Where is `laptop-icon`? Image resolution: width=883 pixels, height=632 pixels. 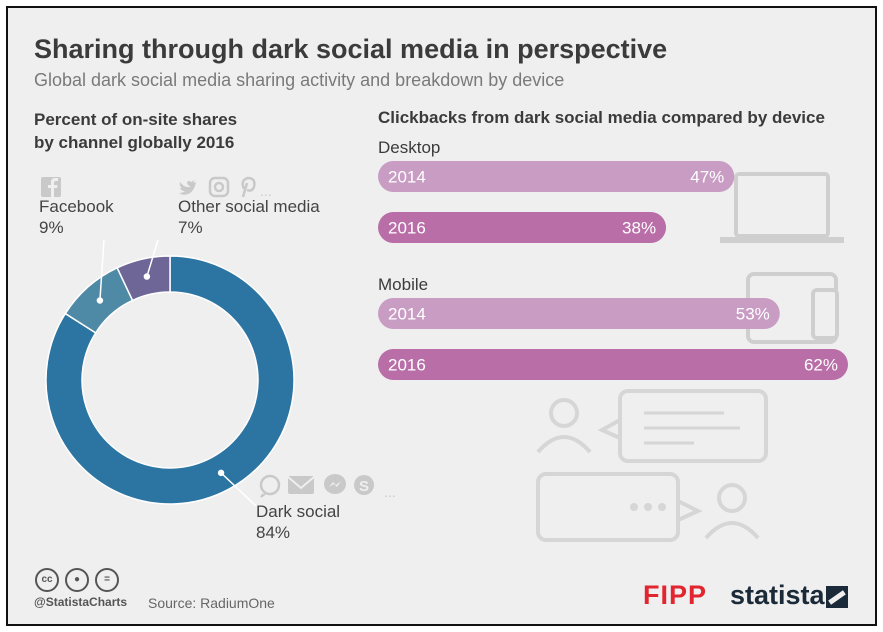
laptop-icon is located at coordinates (782, 207).